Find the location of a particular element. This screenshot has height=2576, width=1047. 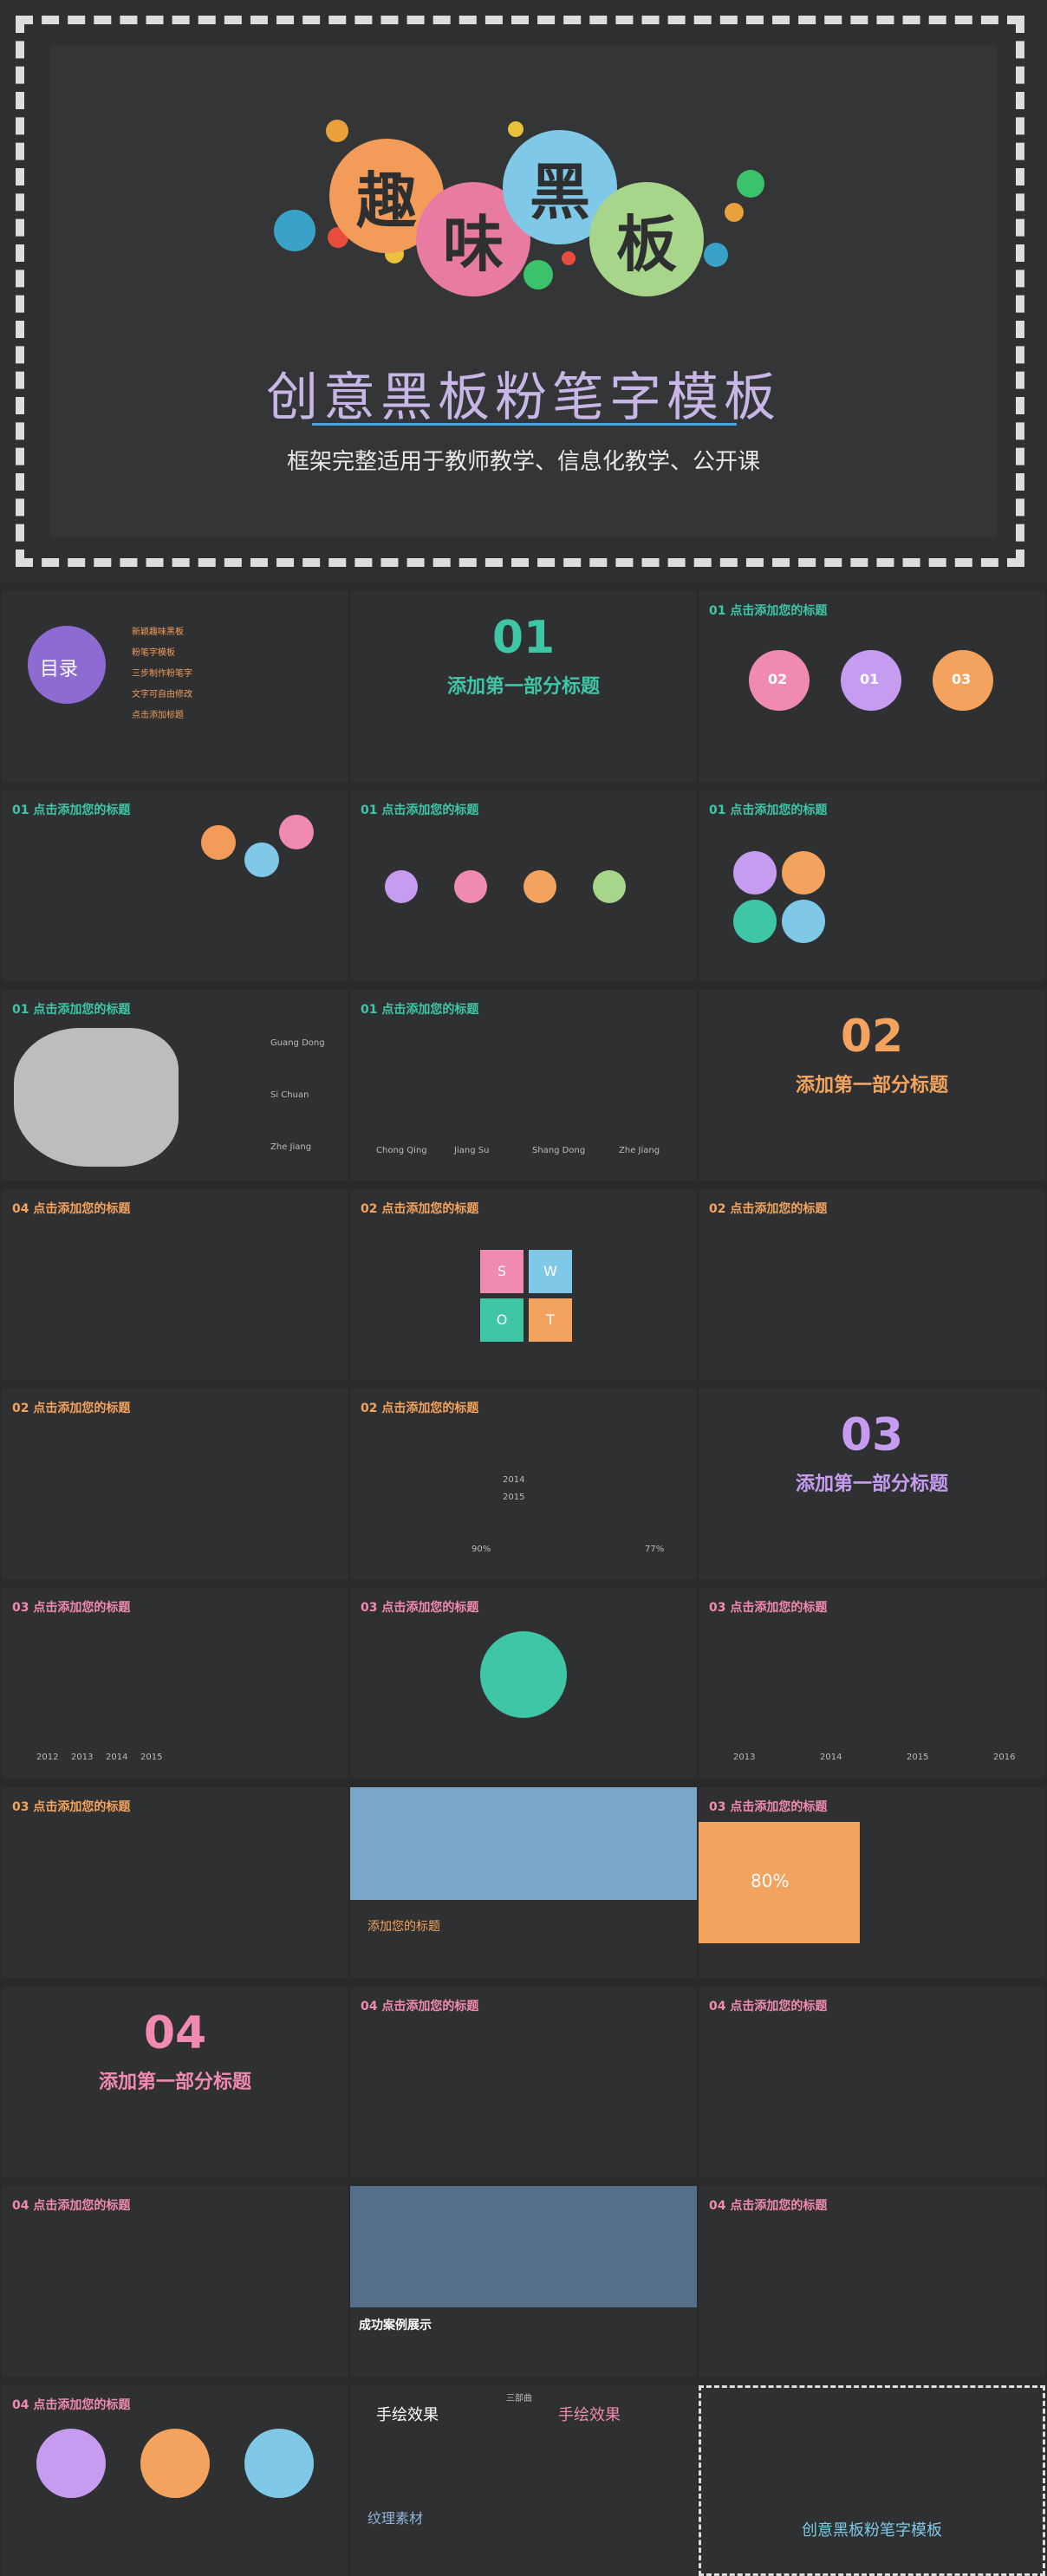

slide-timeline: 03 点击添加您的标题 2013 2014 2015 2016 is located at coordinates (872, 1683).